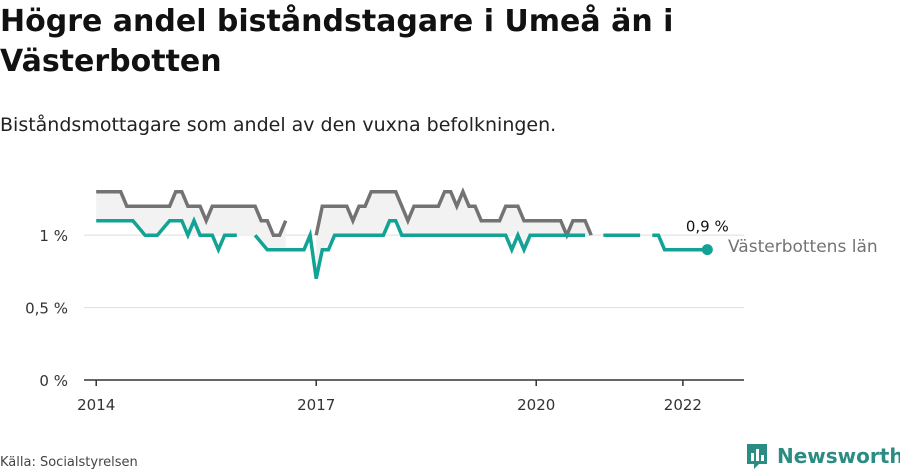 This screenshot has width=900, height=474. Describe the element at coordinates (803, 247) in the screenshot. I see `series-label-vasterbottens-lan: Västerbottens län` at that location.